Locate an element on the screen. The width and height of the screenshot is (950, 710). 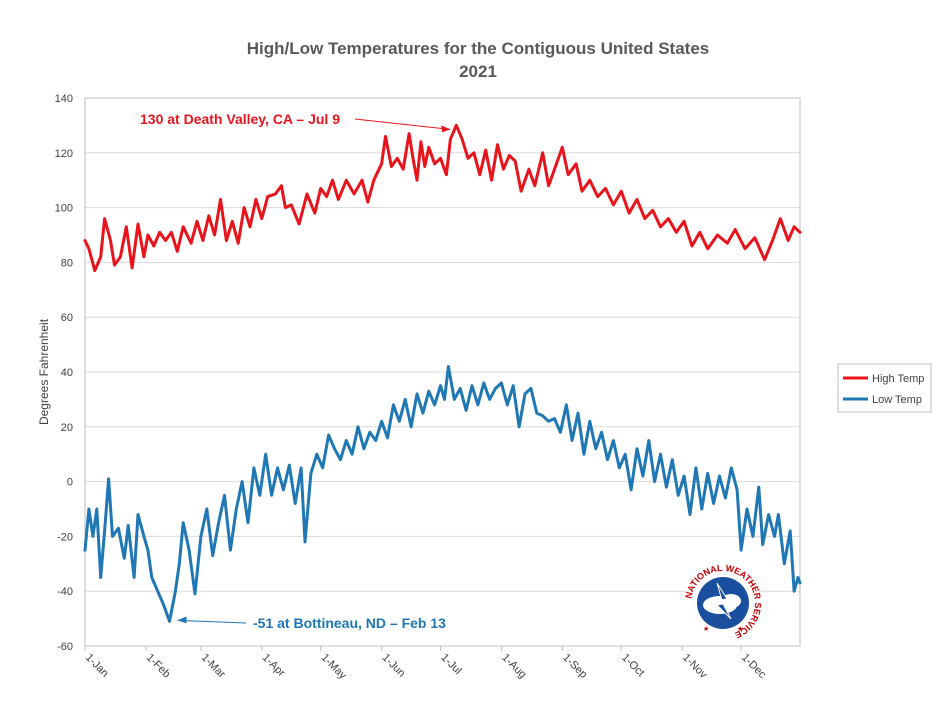
annotation-arrowhead-low is located at coordinates (182, 620).